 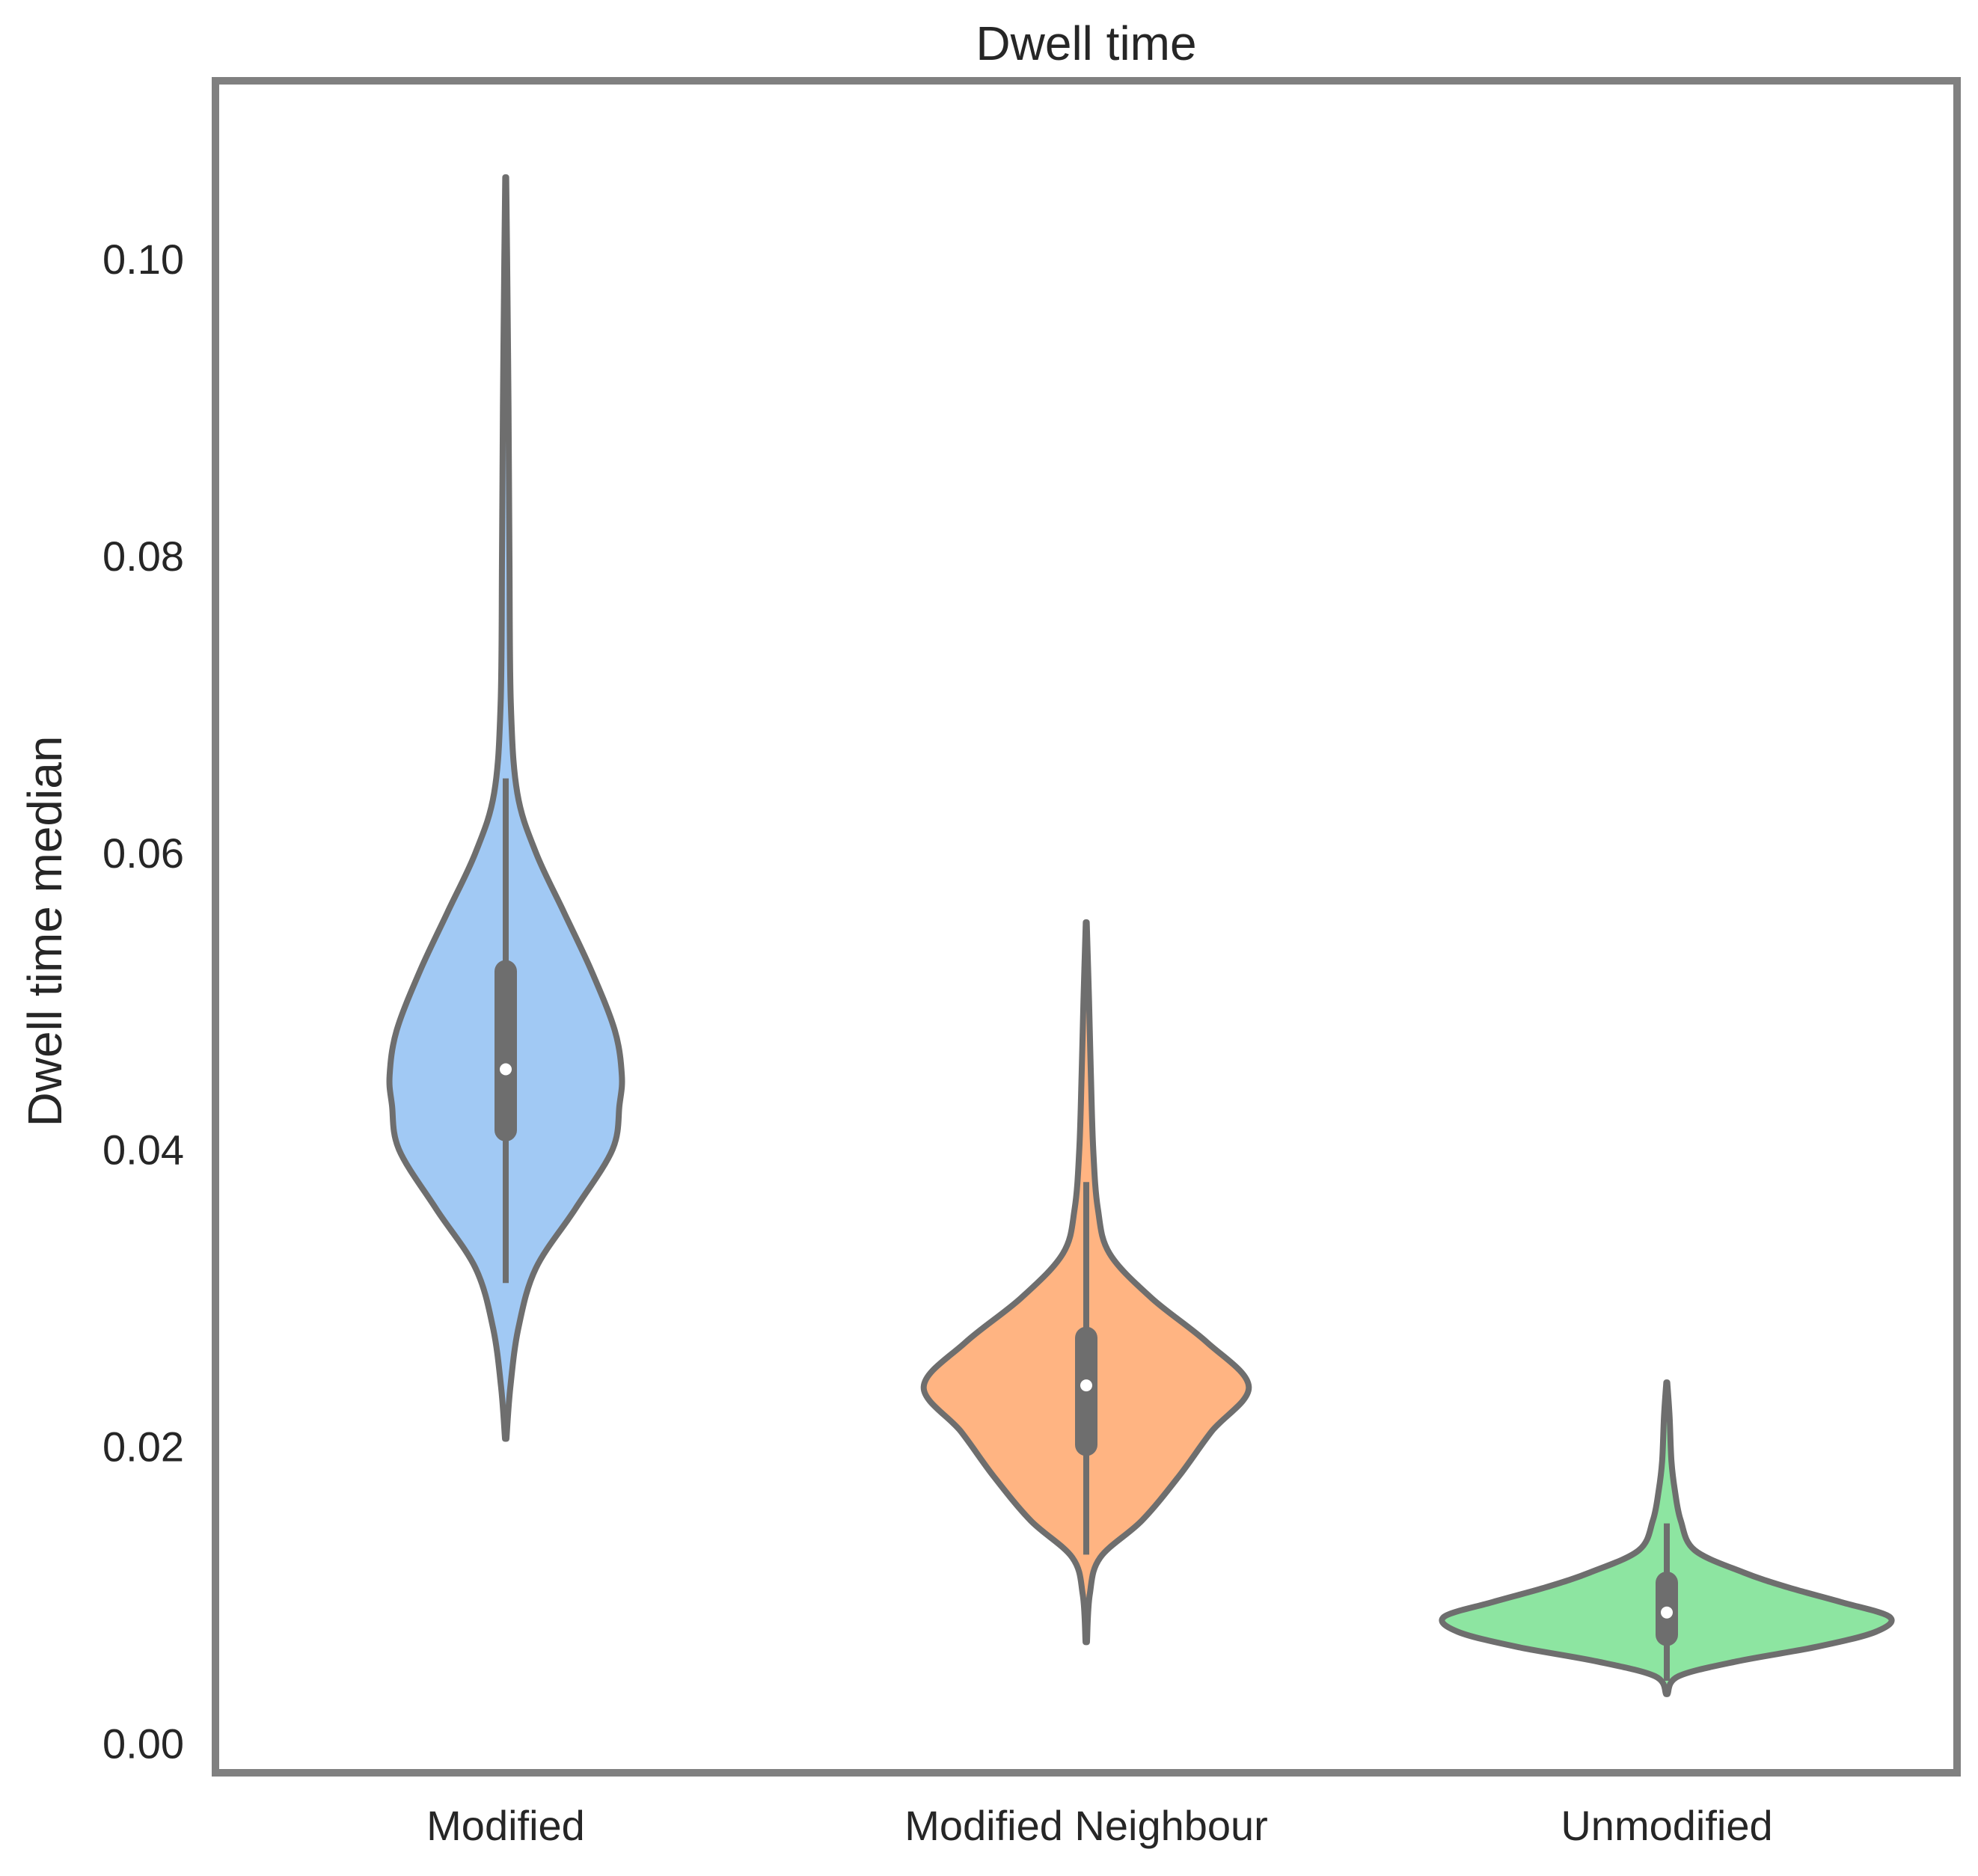 What do you see at coordinates (143, 556) in the screenshot?
I see `y-tick-label: 0.08` at bounding box center [143, 556].